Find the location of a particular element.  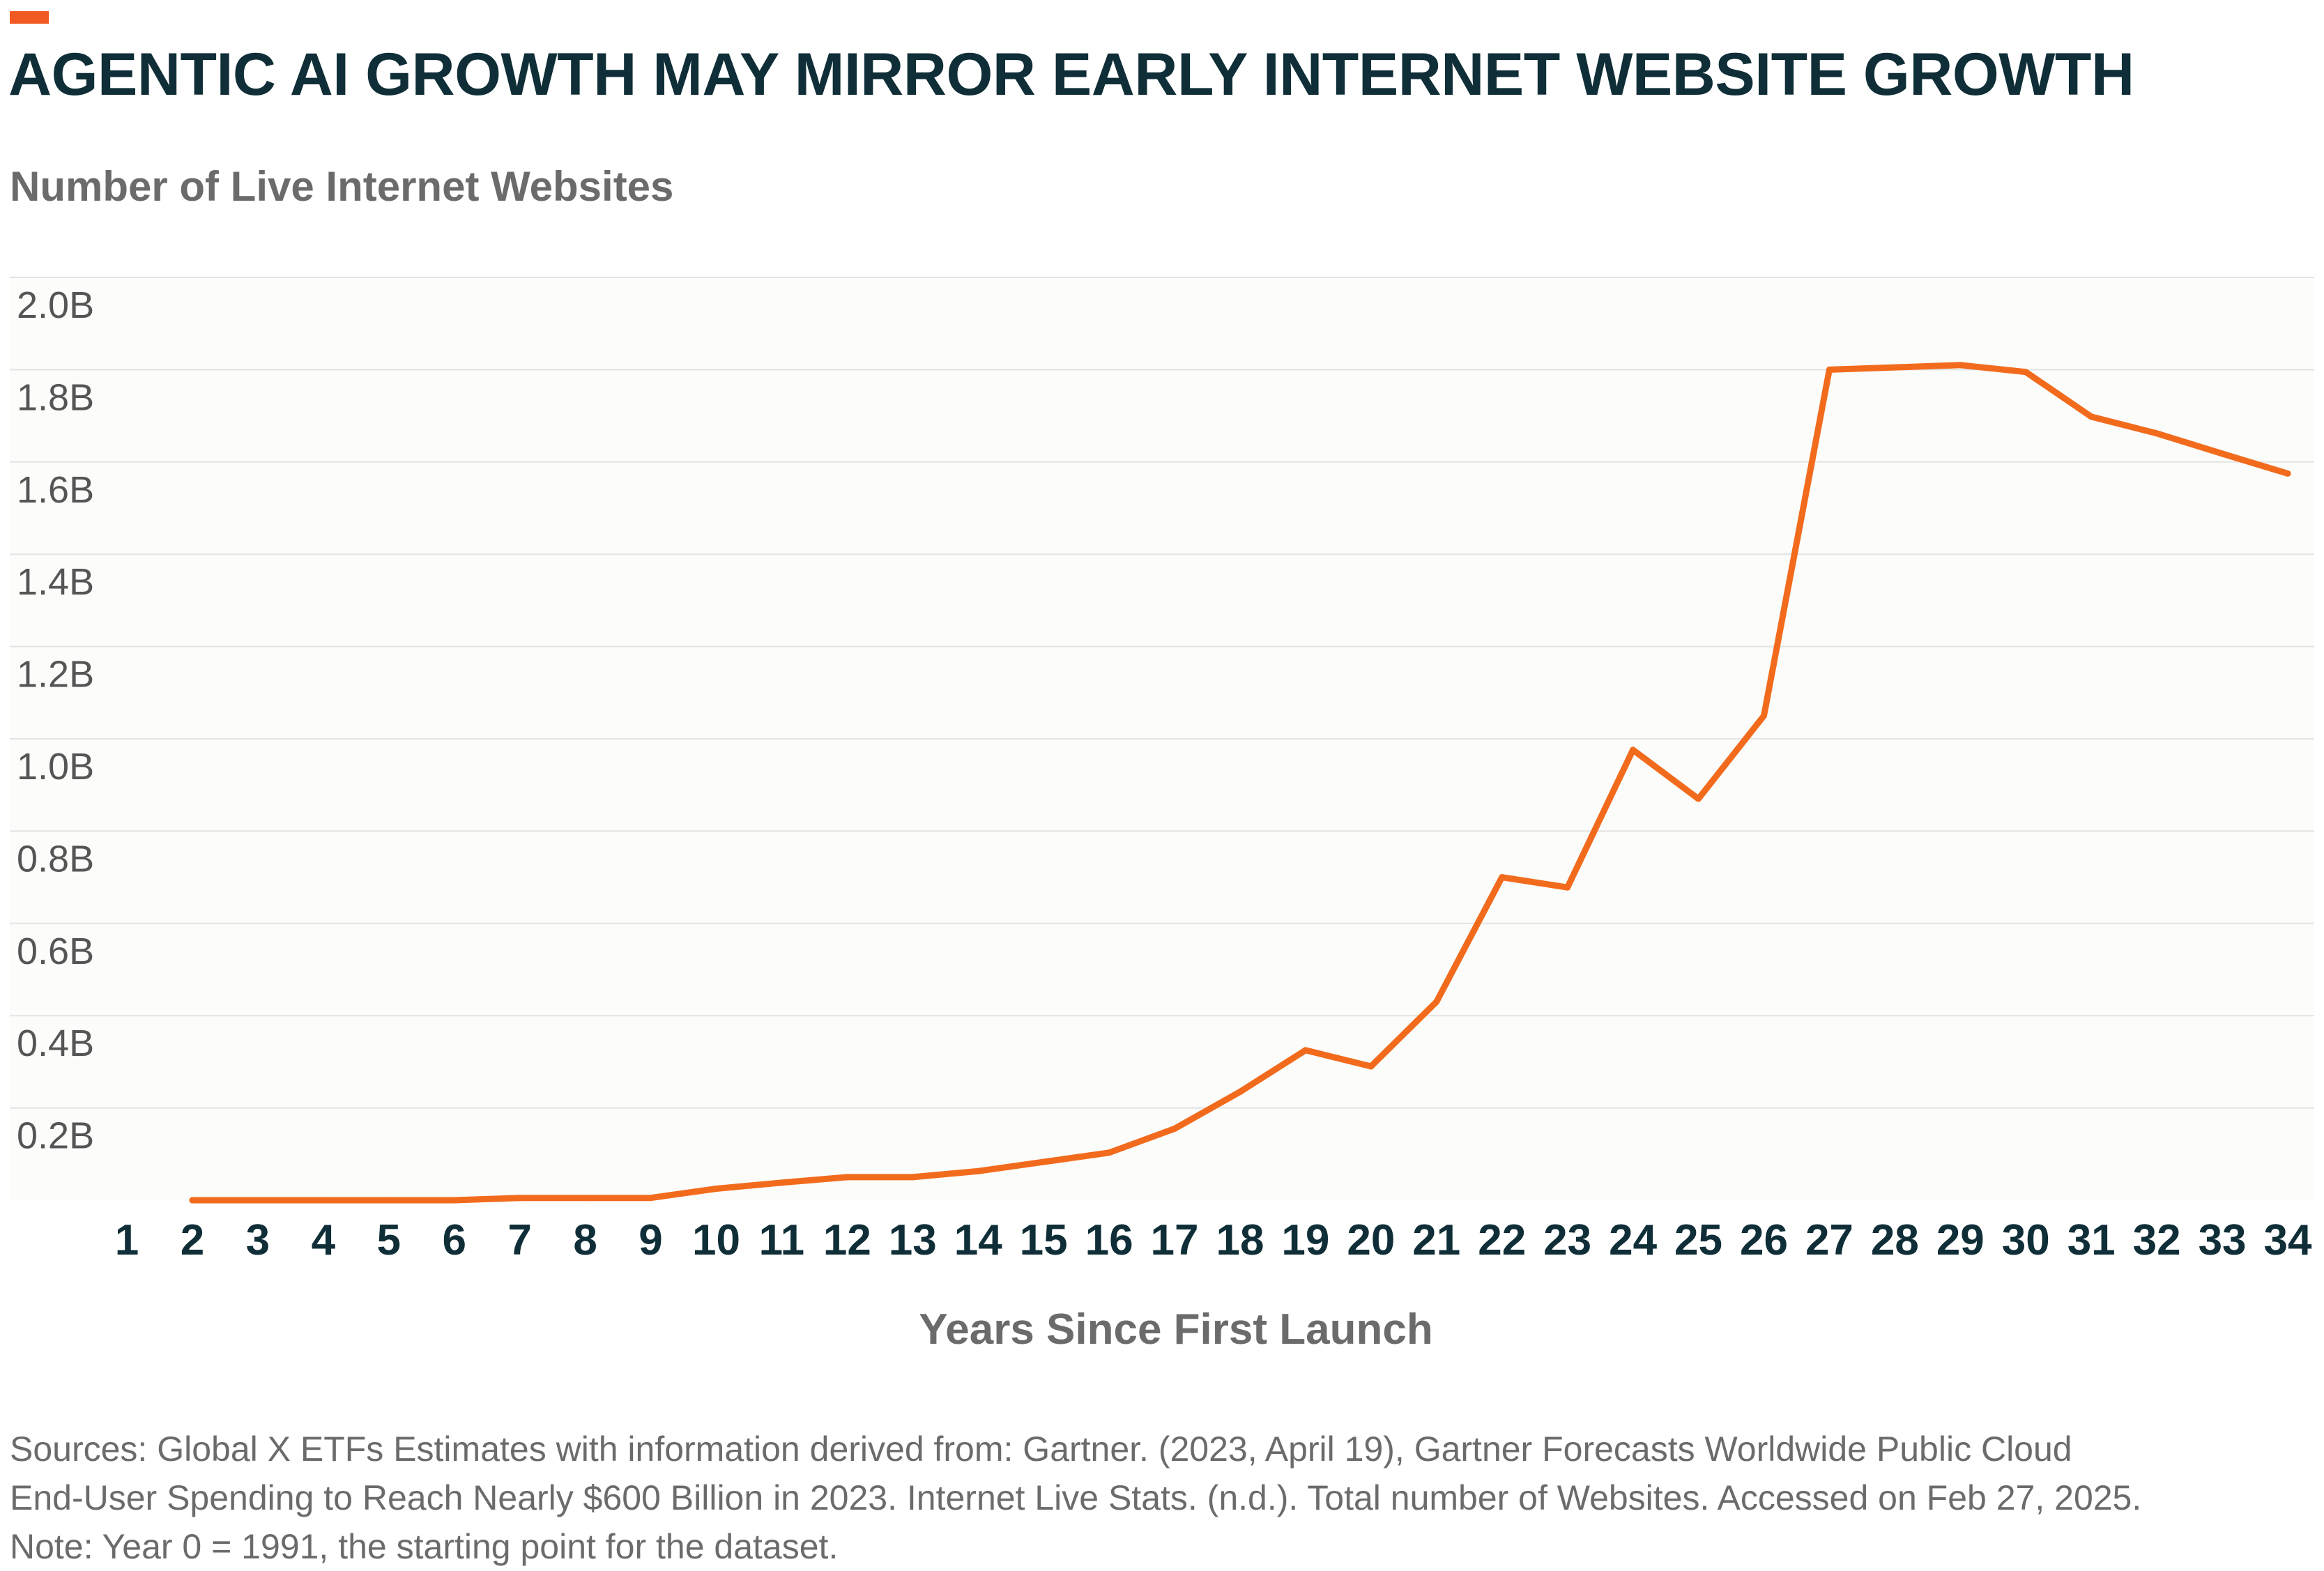

chart-subtitle: Number of Live Internet Websites is located at coordinates (342, 186).